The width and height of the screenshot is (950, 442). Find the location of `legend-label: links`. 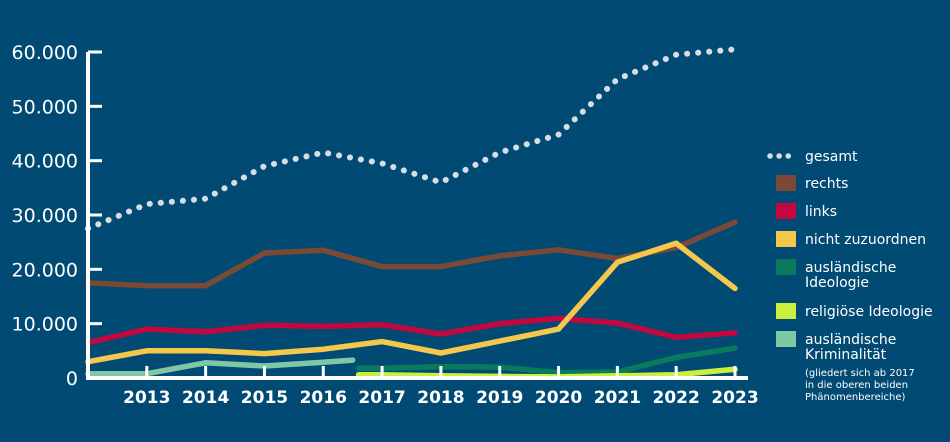

legend-label: links is located at coordinates (821, 212).